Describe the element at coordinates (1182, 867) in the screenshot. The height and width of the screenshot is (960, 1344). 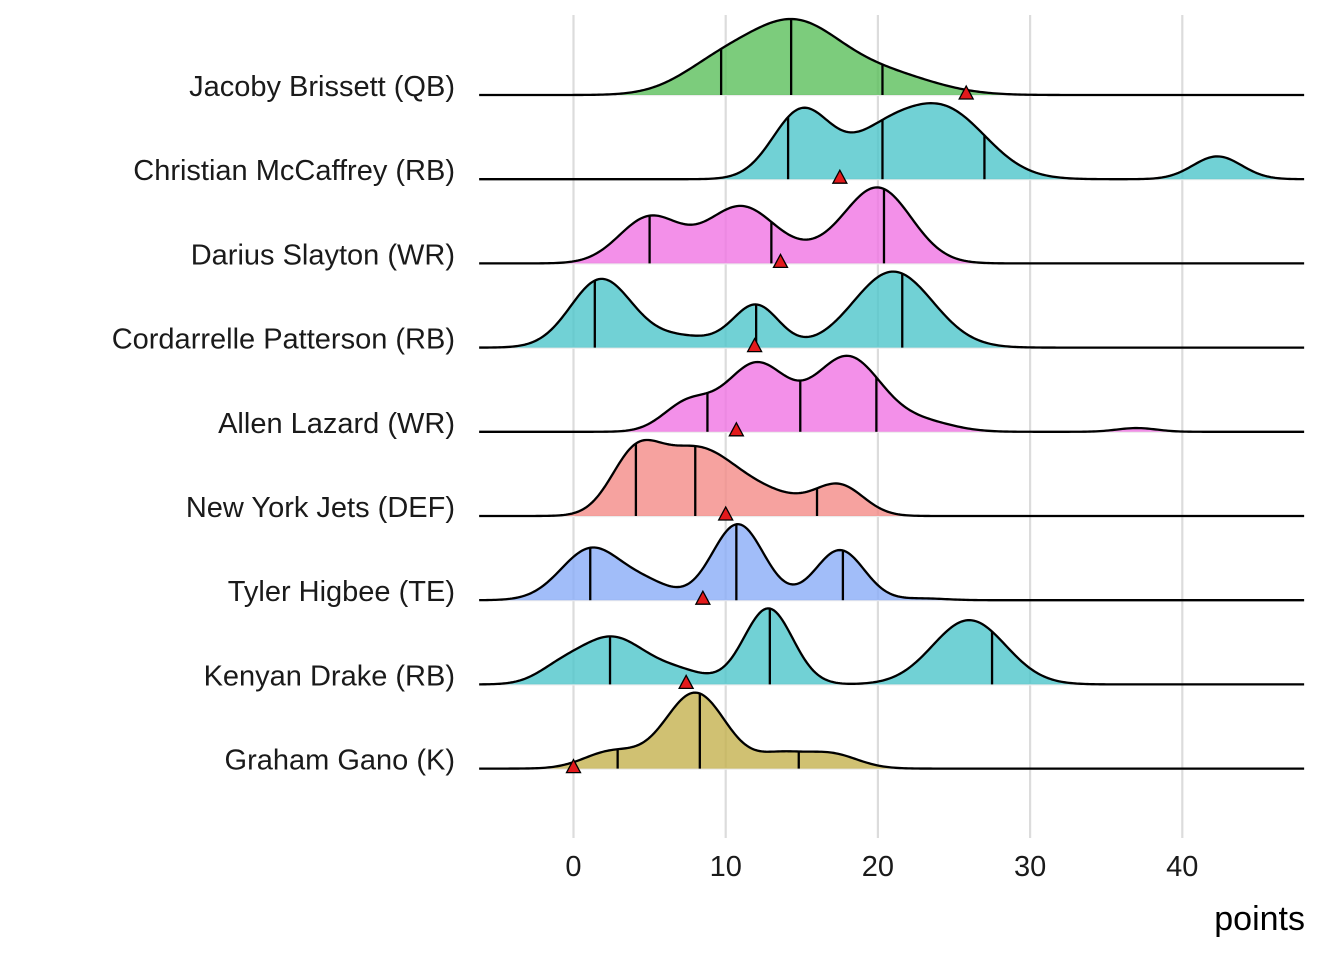
I see `x-tick-label: 40` at that location.